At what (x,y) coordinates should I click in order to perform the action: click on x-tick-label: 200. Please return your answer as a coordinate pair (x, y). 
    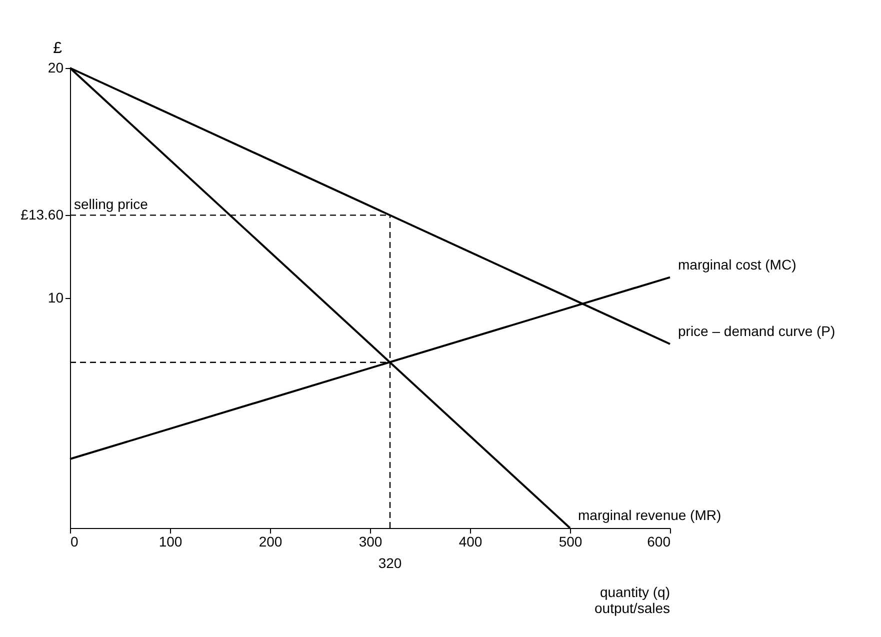
    Looking at the image, I should click on (270, 542).